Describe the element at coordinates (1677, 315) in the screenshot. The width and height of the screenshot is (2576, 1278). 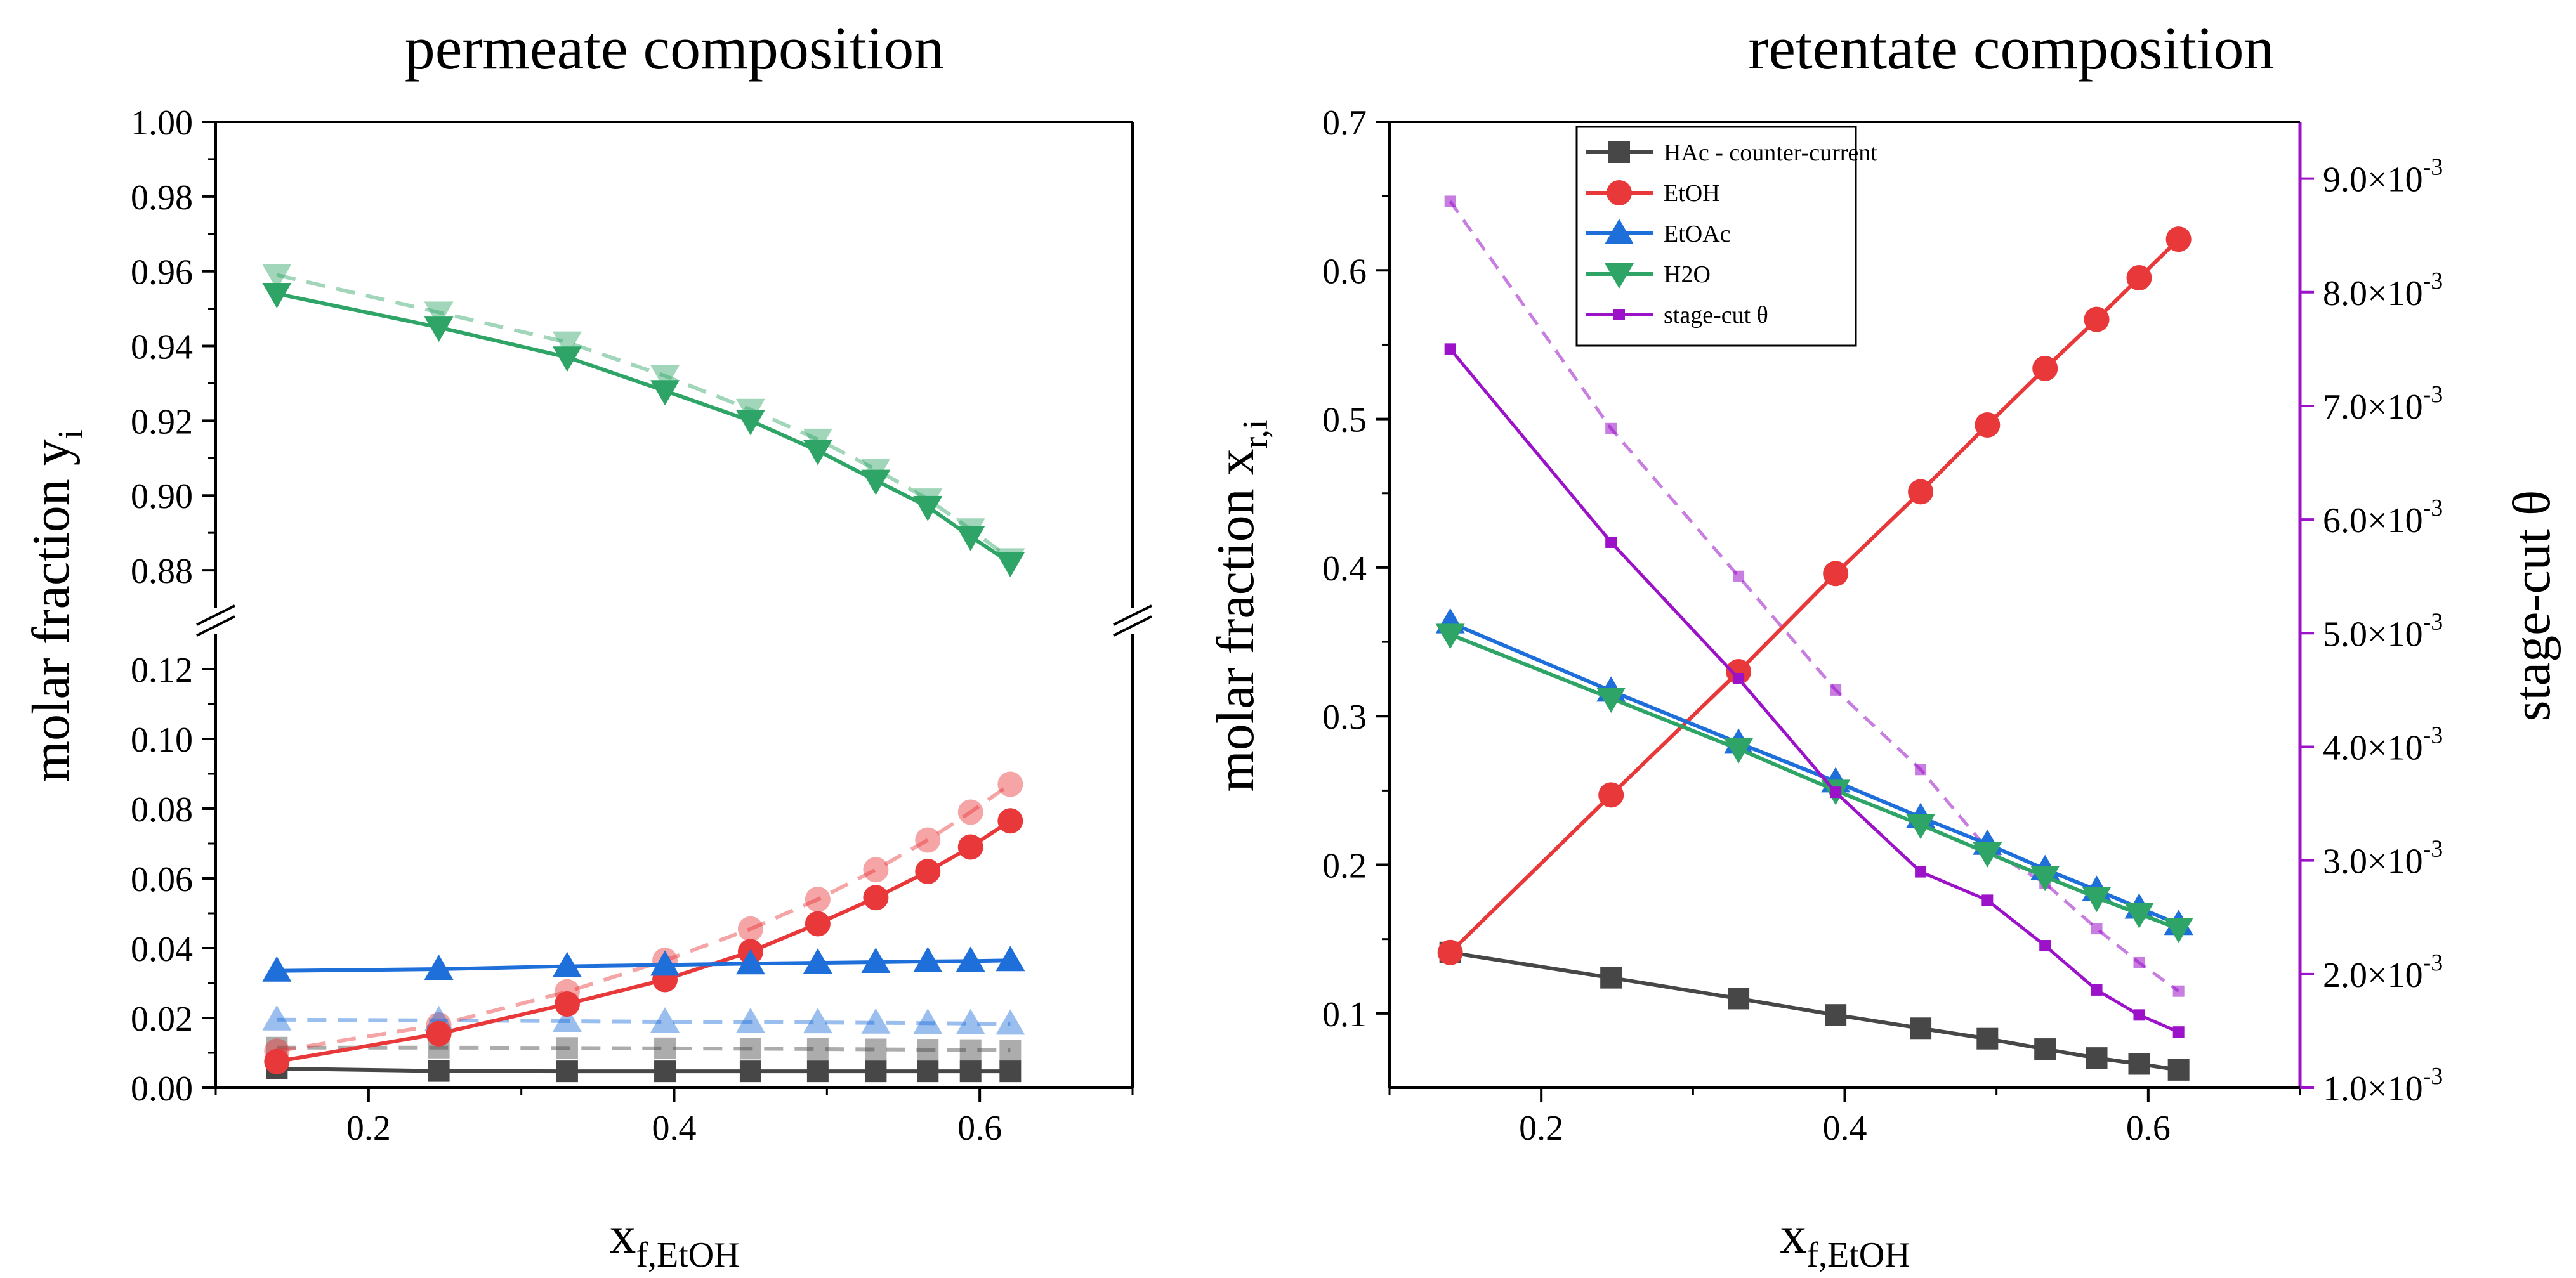
I see `legend-entry: stage-cut θ` at that location.